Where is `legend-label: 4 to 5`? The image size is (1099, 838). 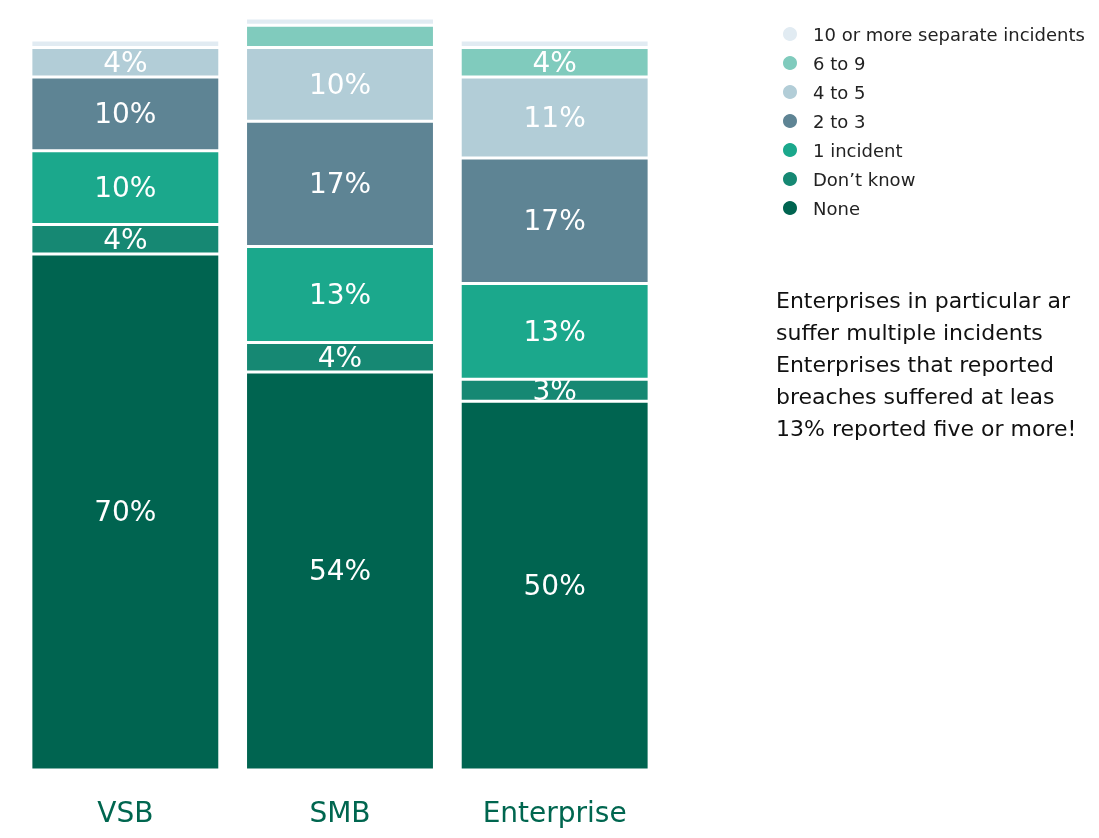
legend-label: 4 to 5 is located at coordinates (839, 92).